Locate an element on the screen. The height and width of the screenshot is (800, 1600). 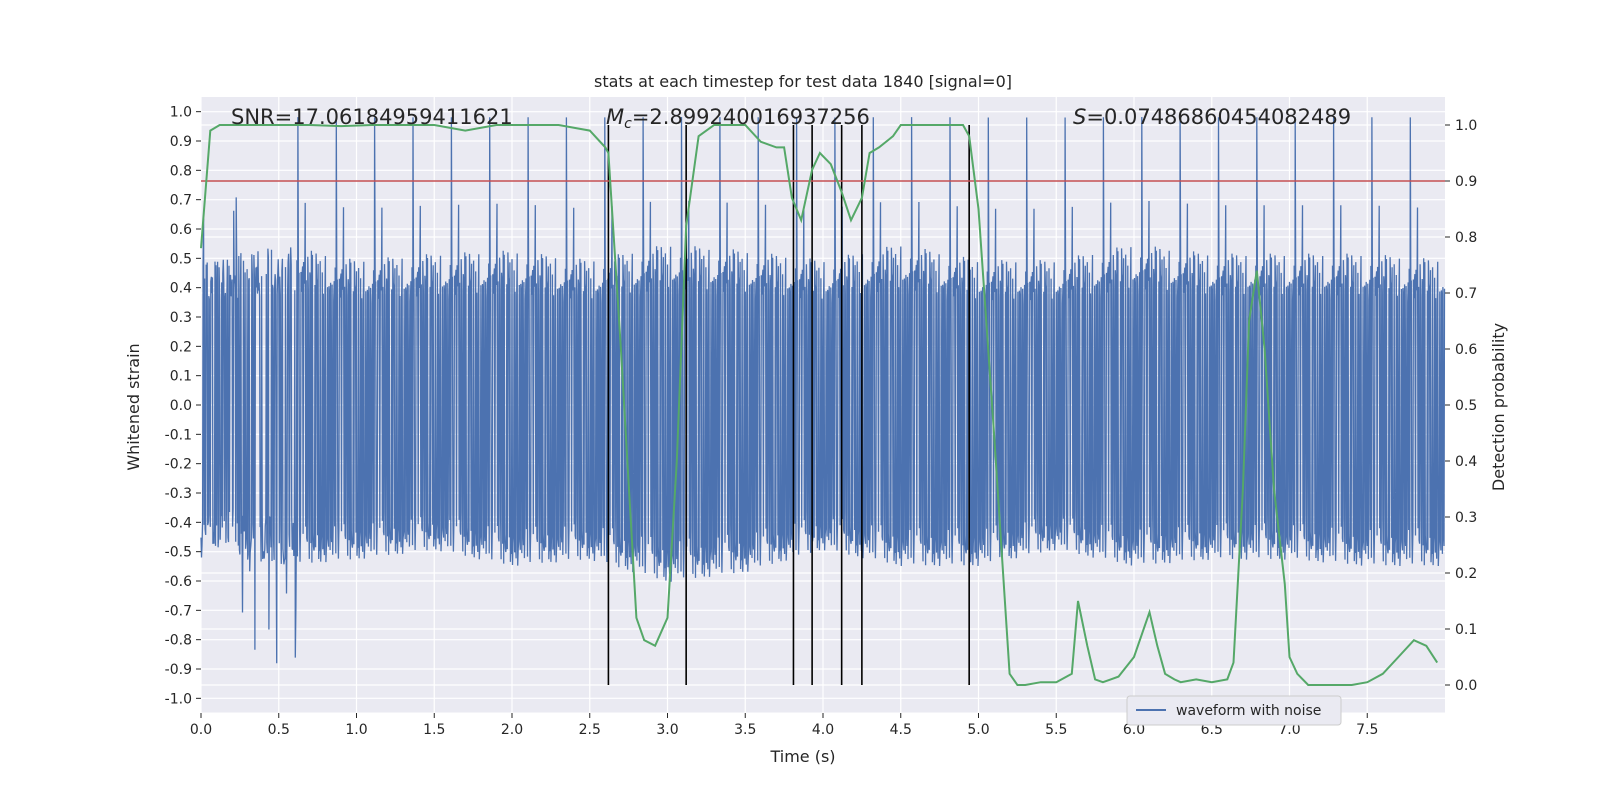
y-tick-label: 0.2 is located at coordinates (181, 347).